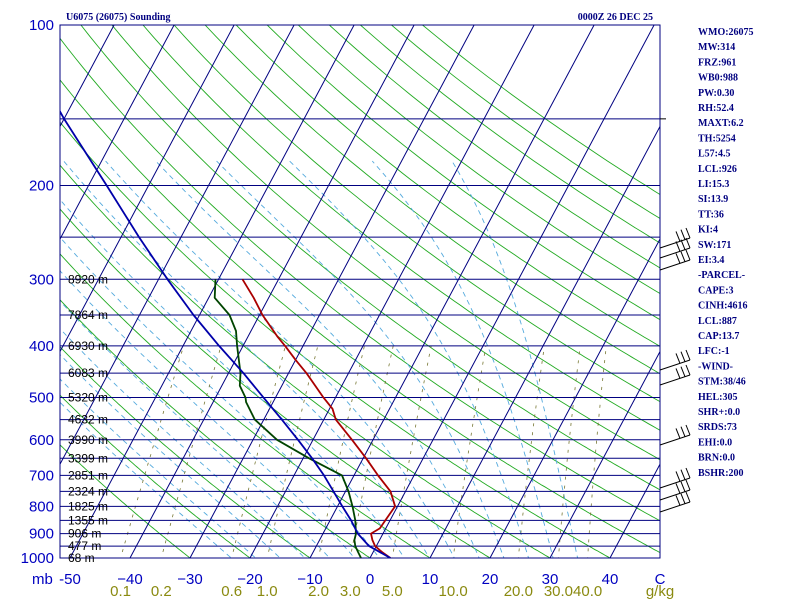 Image resolution: width=800 pixels, height=605 pixels. I want to click on sounding-index: RH:52.4, so click(716, 108).